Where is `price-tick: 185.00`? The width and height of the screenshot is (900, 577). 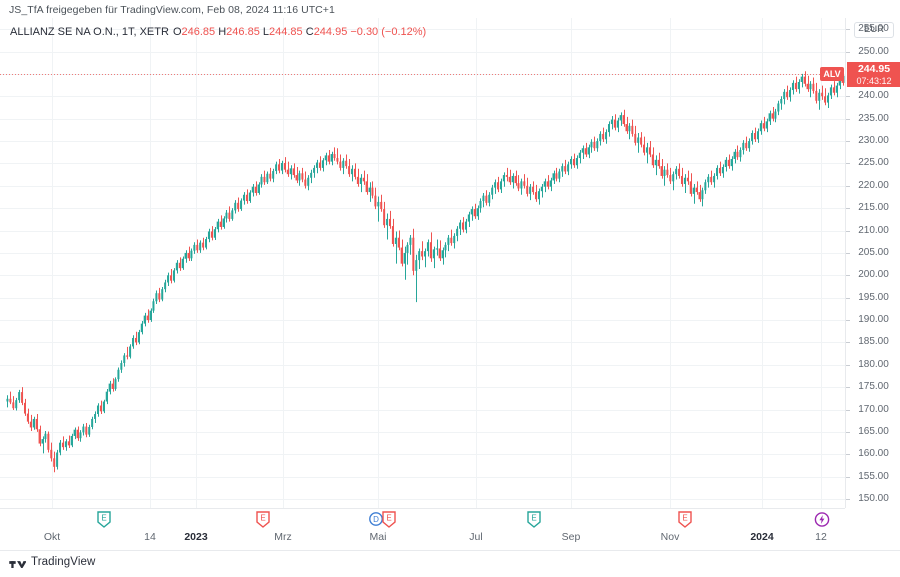
price-tick: 185.00 is located at coordinates (873, 342).